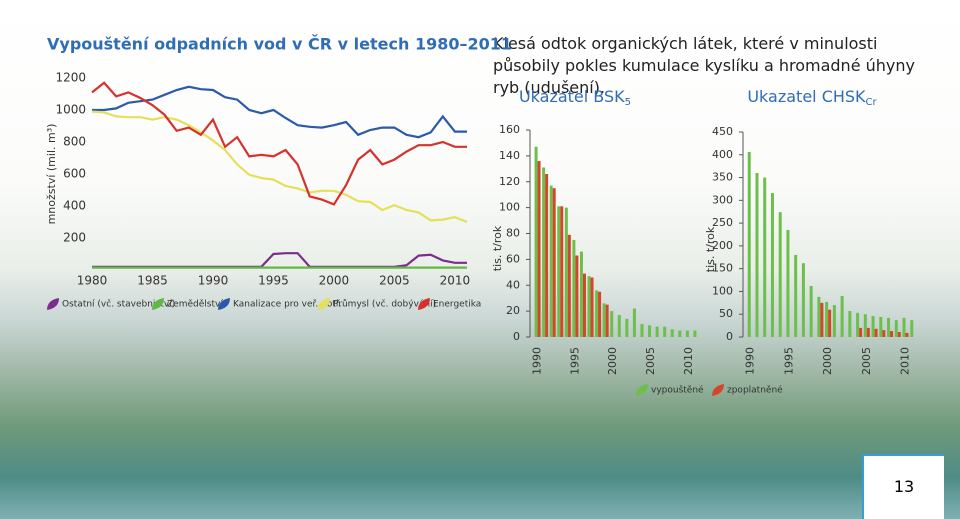 Image resolution: width=960 pixels, height=519 pixels. I want to click on y-tick-label: 150, so click(722, 268).